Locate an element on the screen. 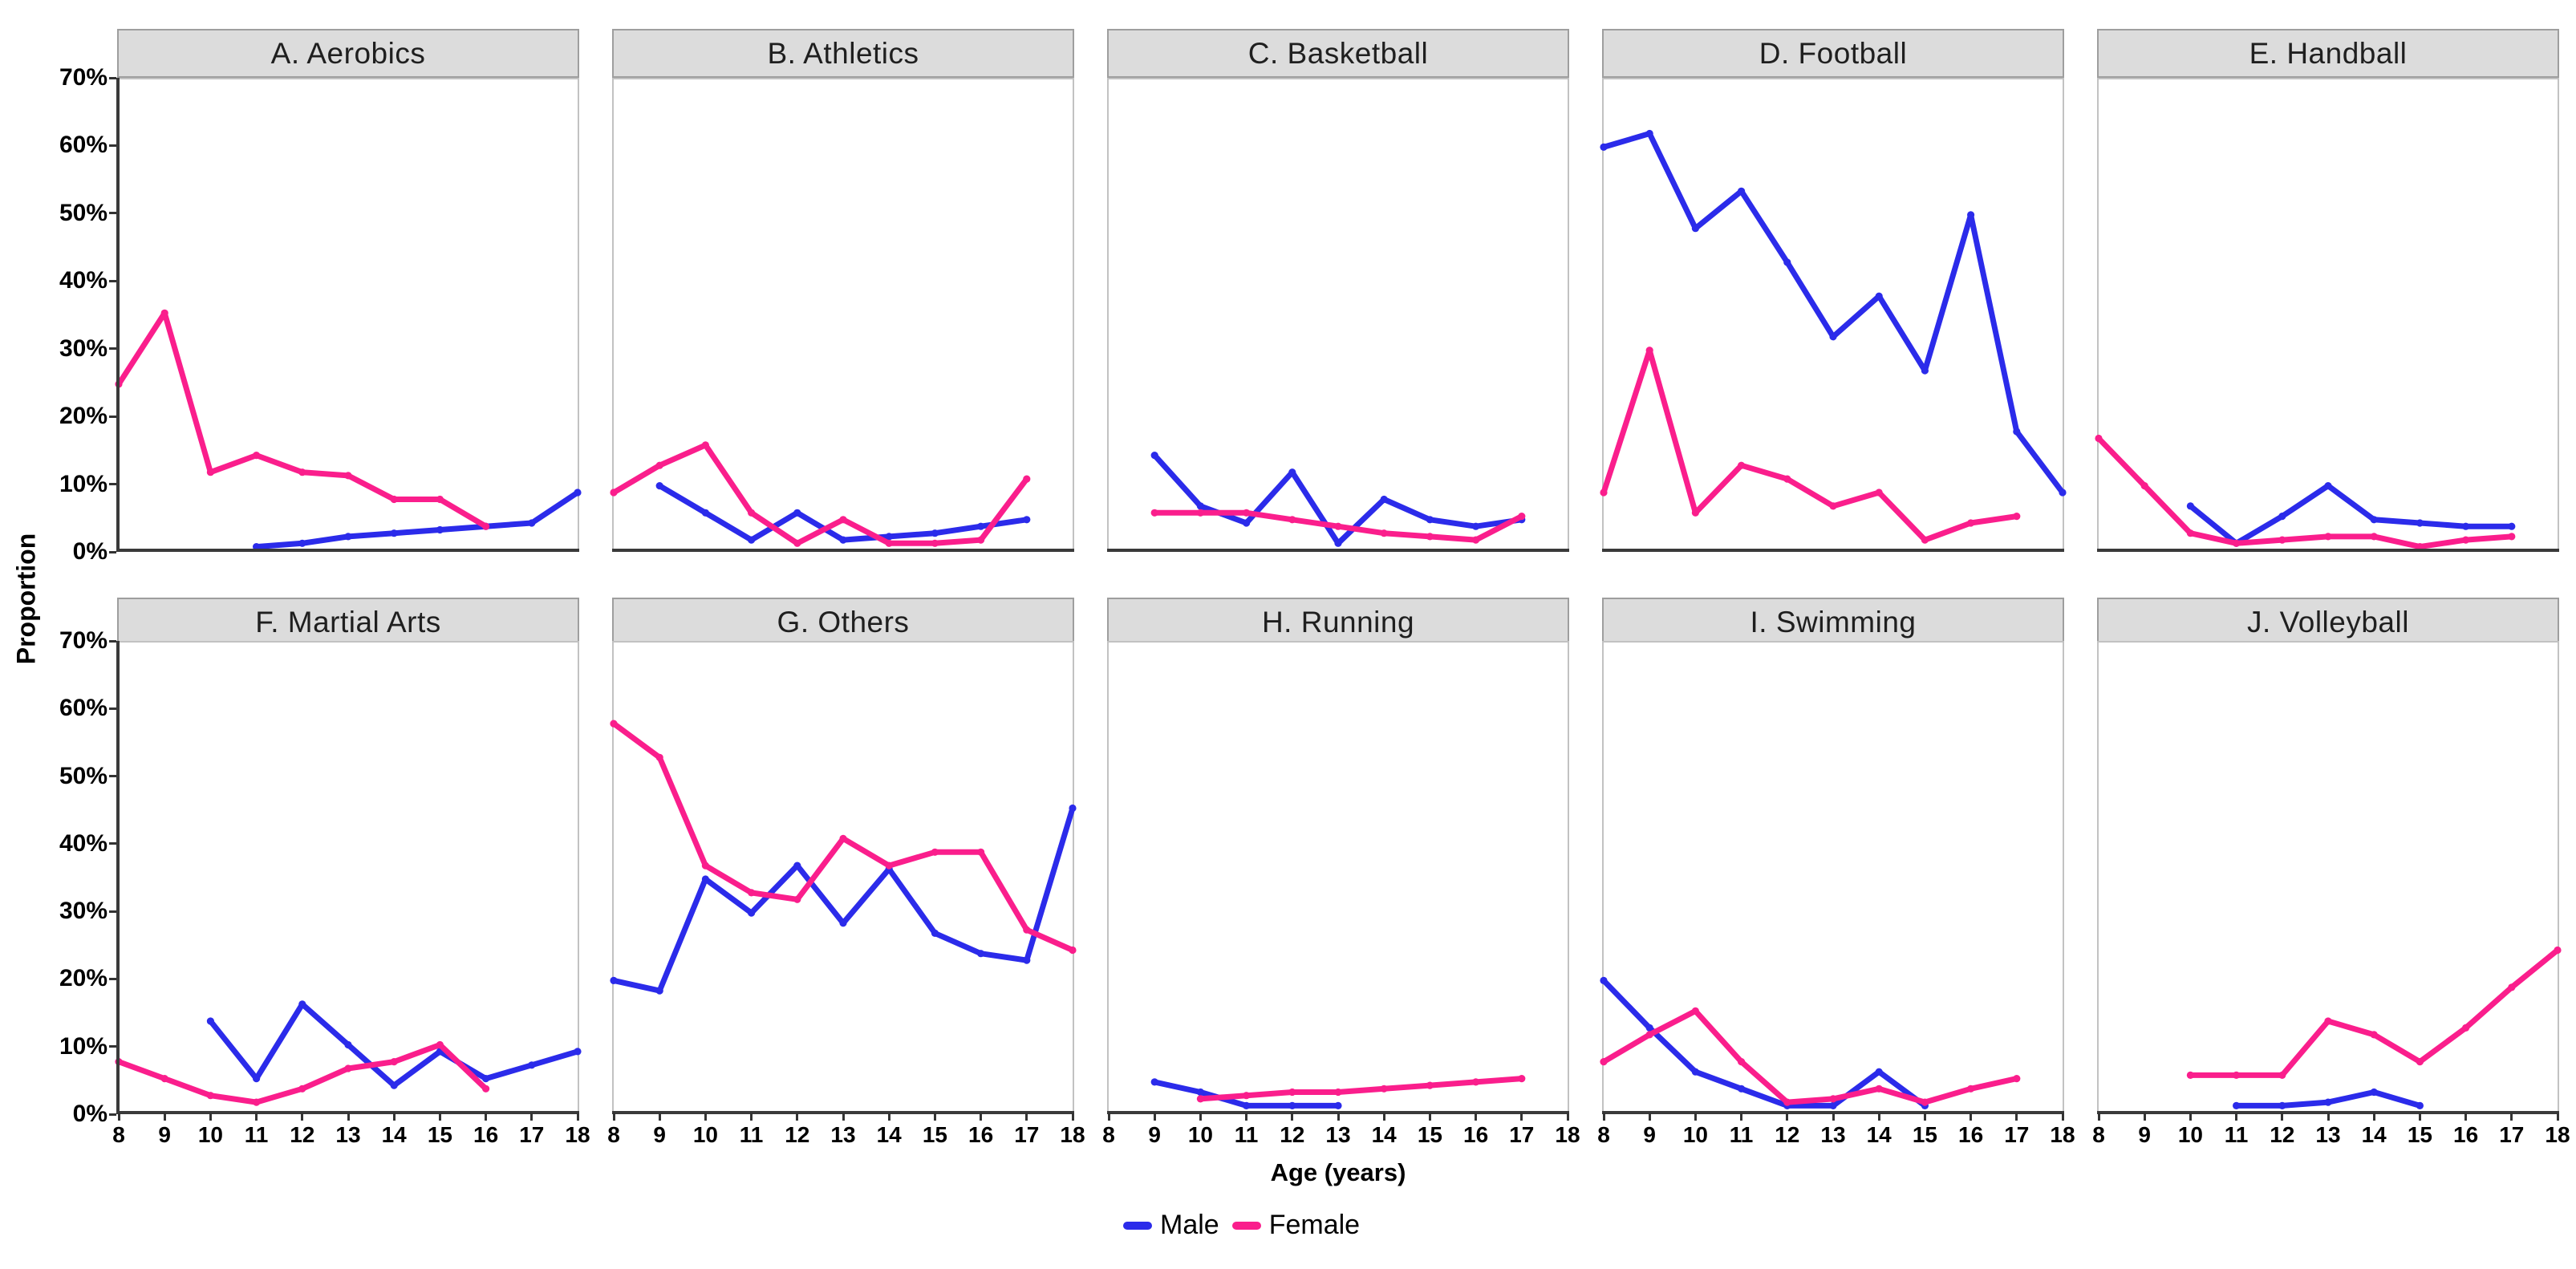 The height and width of the screenshot is (1269, 2576). x-axis-line is located at coordinates (2328, 550).